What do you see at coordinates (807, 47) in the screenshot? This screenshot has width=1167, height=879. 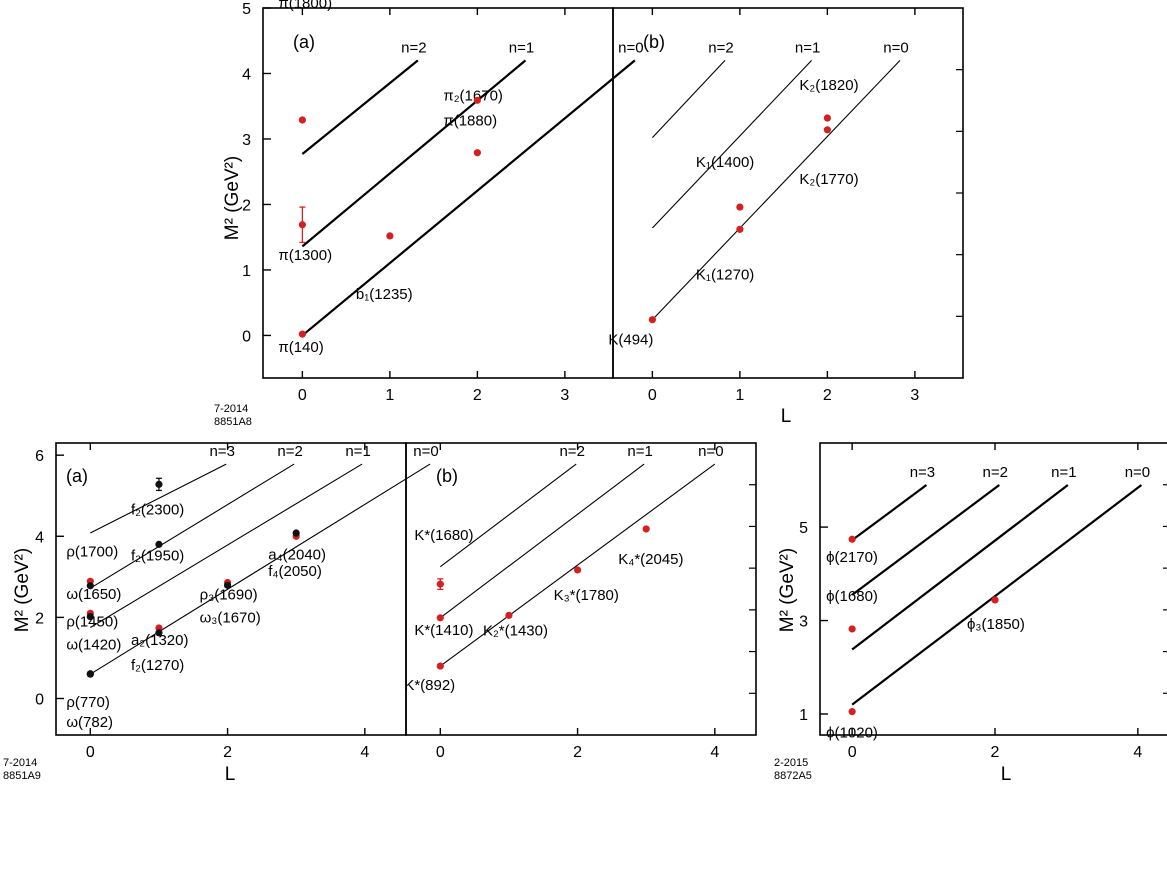 I see `top-right-line-label: n=1` at bounding box center [807, 47].